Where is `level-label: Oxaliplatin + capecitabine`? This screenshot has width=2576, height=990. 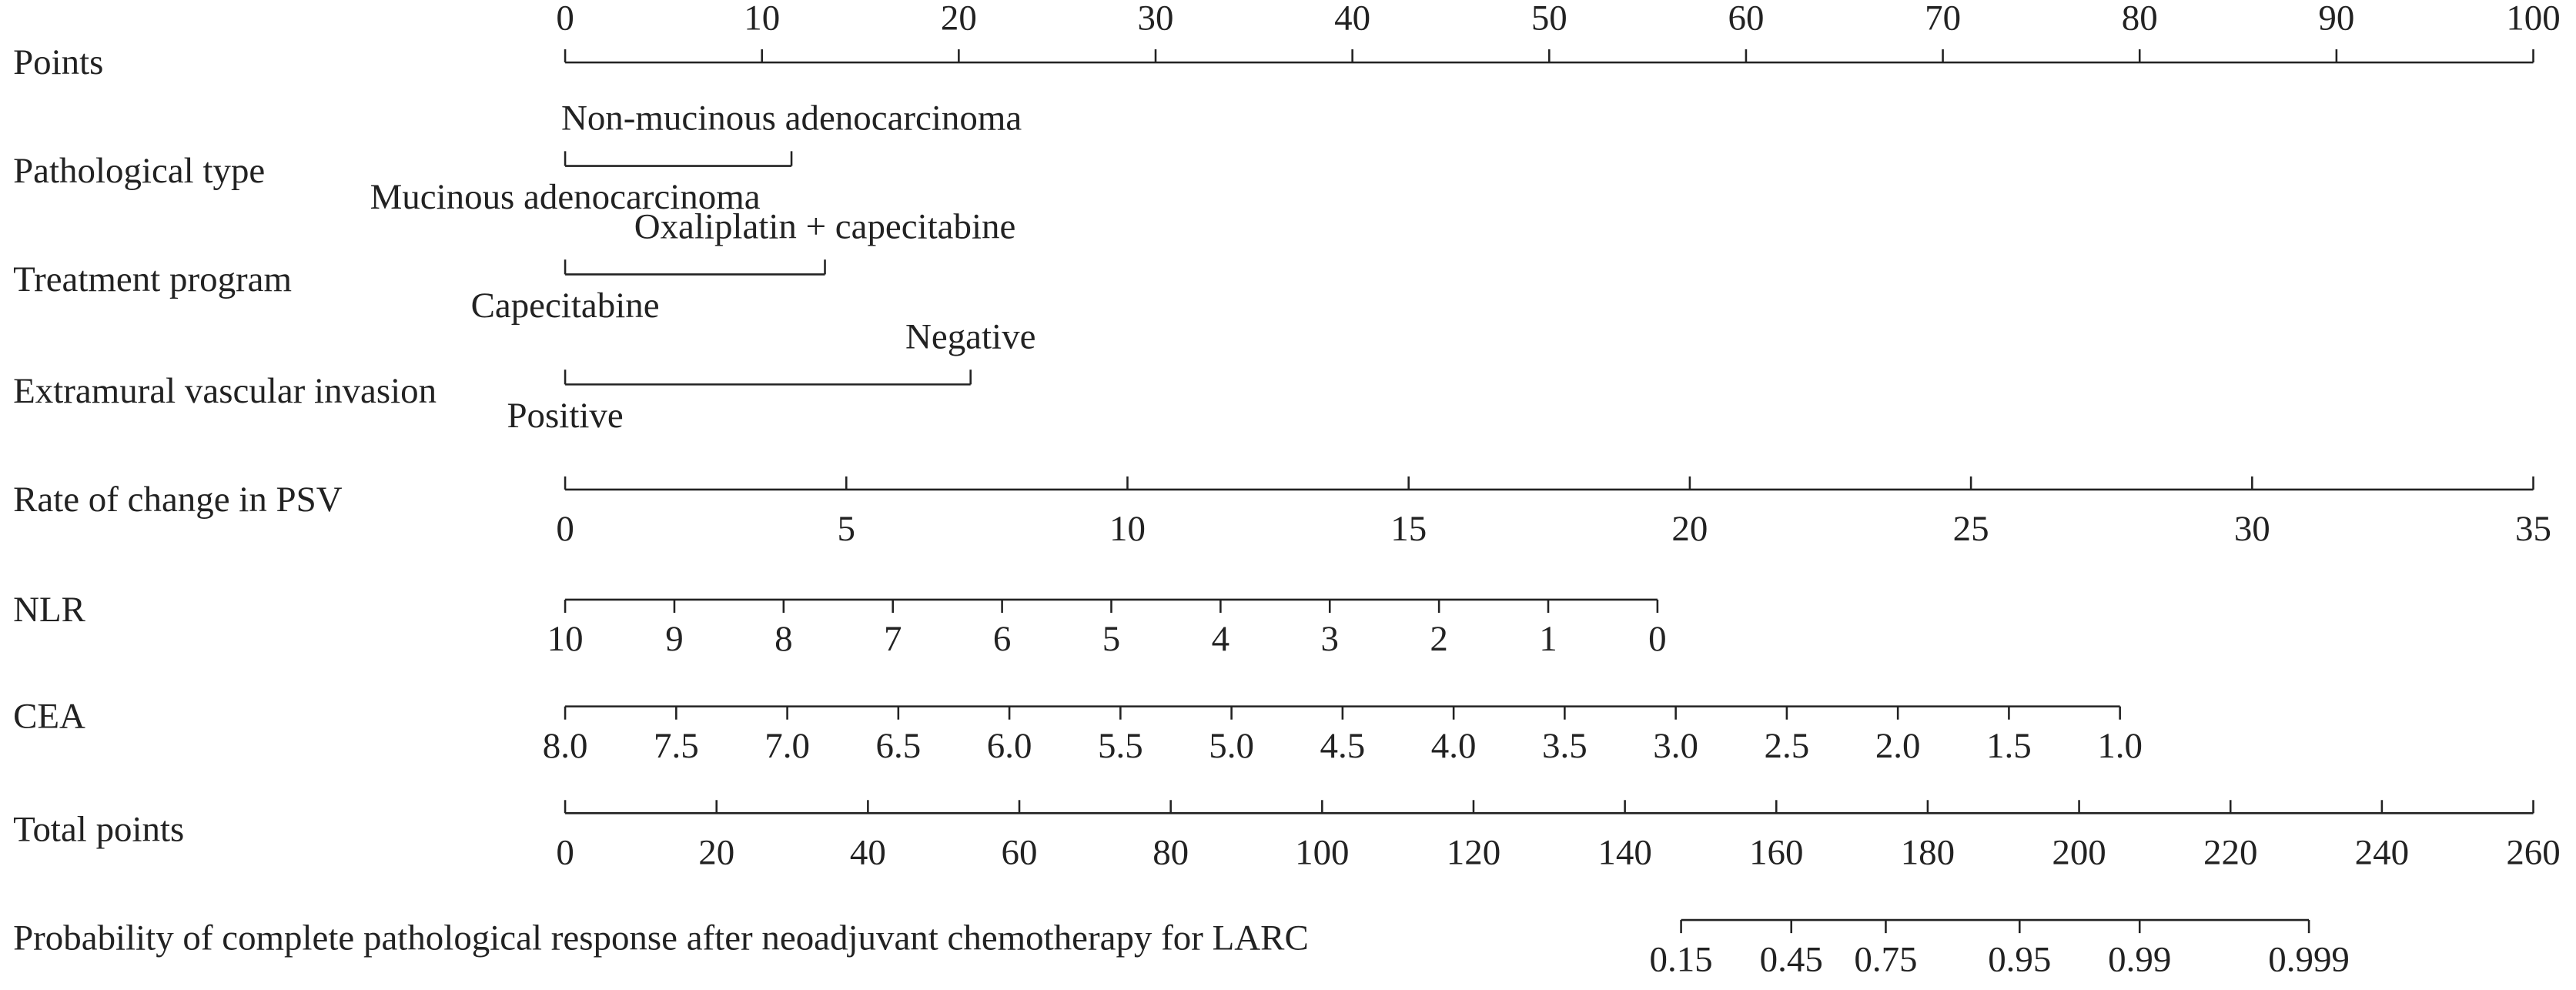 level-label: Oxaliplatin + capecitabine is located at coordinates (825, 227).